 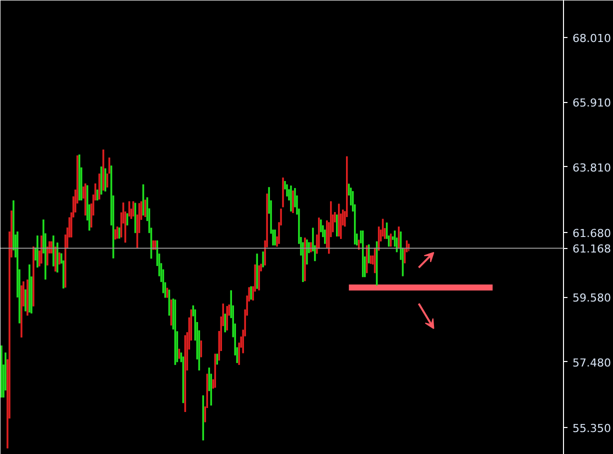 What do you see at coordinates (591, 298) in the screenshot?
I see `y-tick-label: 59.580` at bounding box center [591, 298].